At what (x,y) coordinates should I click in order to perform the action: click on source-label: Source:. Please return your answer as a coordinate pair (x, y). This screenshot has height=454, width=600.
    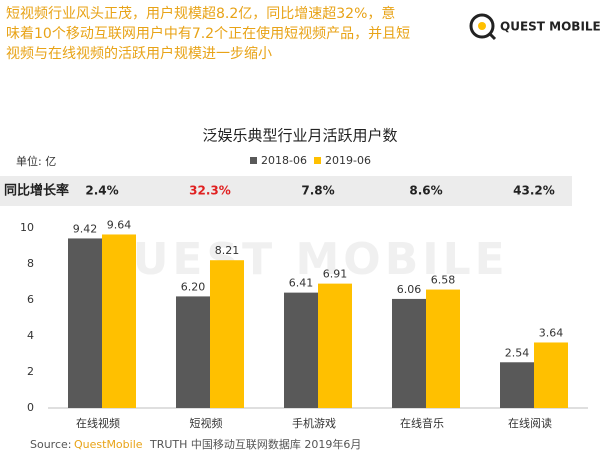
    Looking at the image, I should click on (51, 444).